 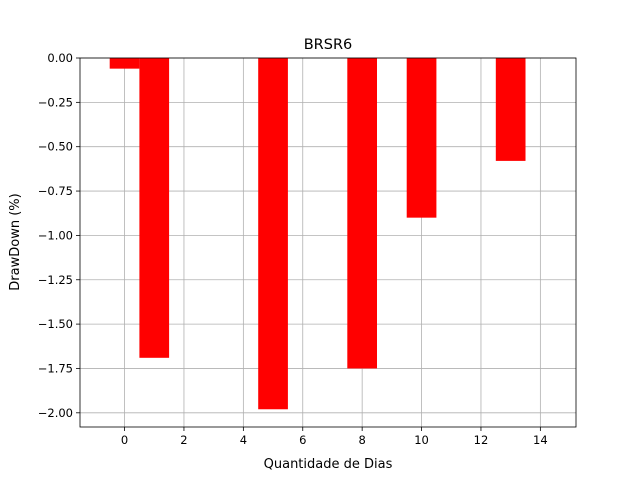 What do you see at coordinates (55, 102) in the screenshot?
I see `y-tick-label: −0.25` at bounding box center [55, 102].